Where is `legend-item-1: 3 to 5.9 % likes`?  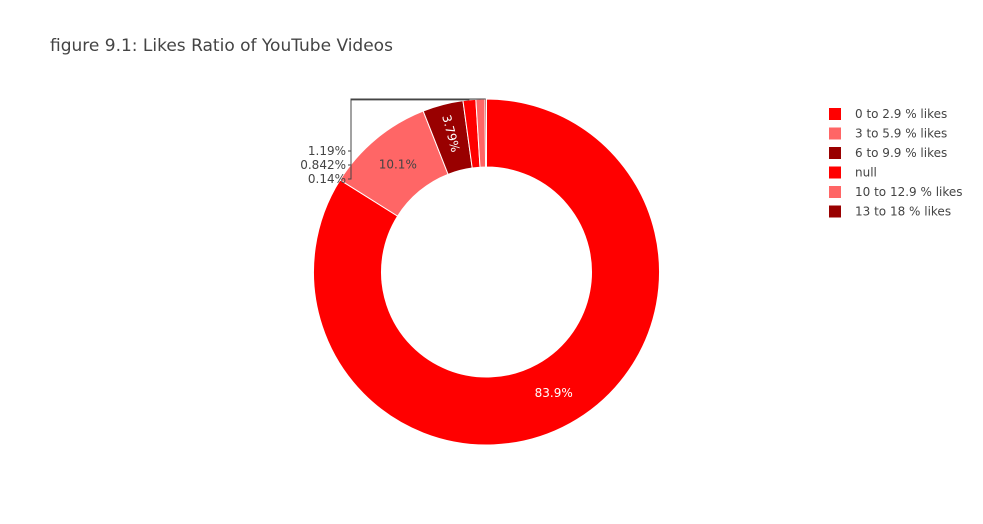
legend-item-1: 3 to 5.9 % likes is located at coordinates (888, 134).